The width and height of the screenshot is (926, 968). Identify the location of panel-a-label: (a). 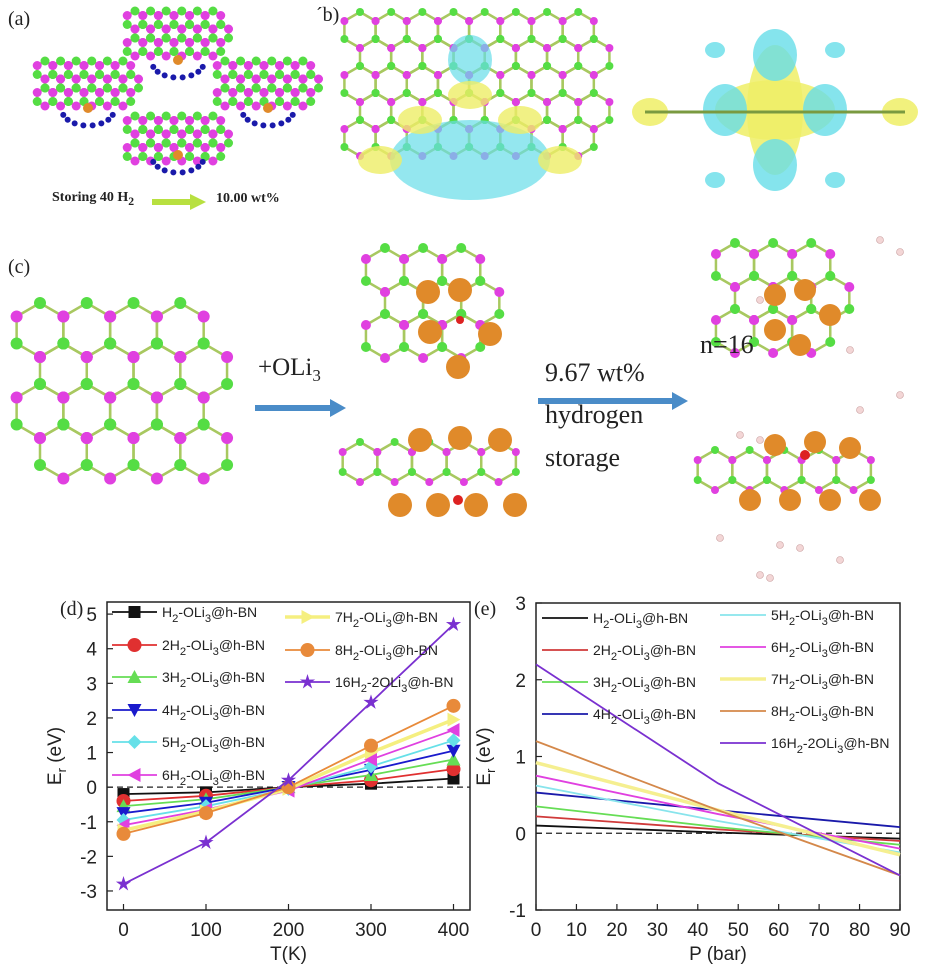
(19, 19).